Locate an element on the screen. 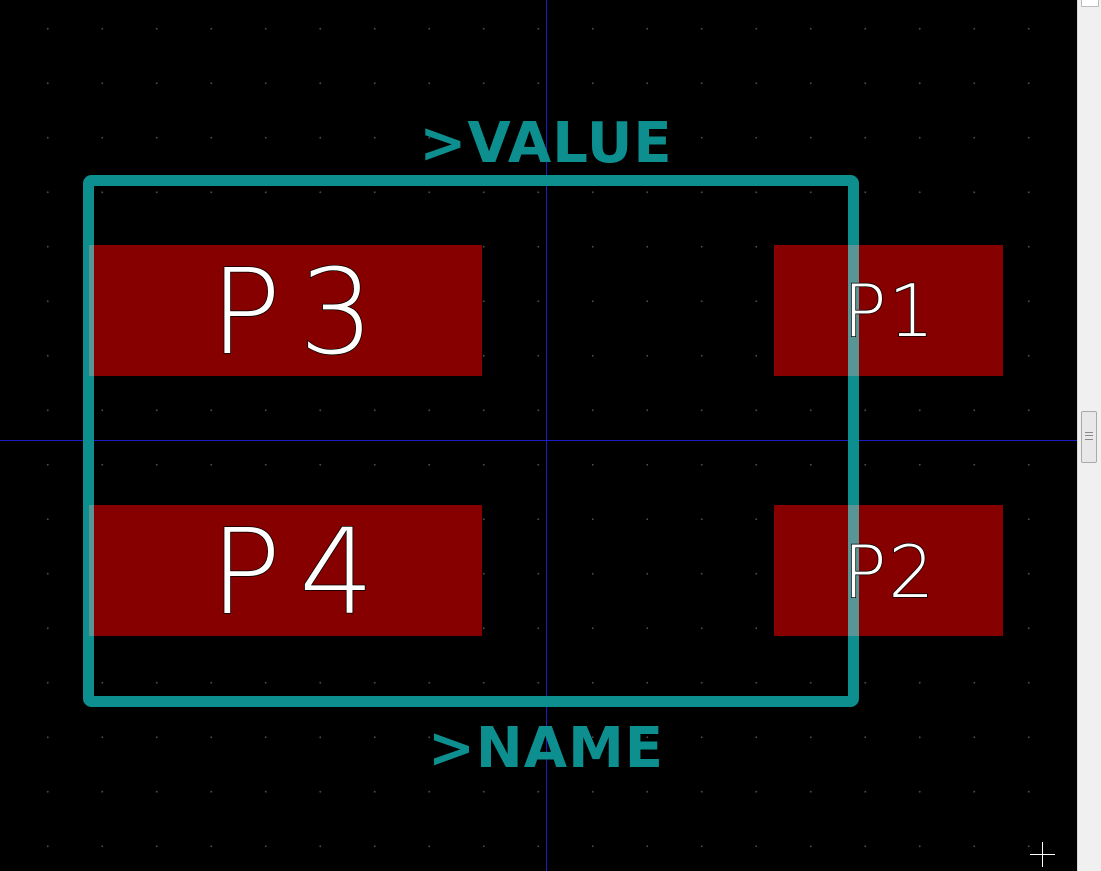 This screenshot has width=1101, height=871. pad-name-p3: P3 is located at coordinates (301, 312).